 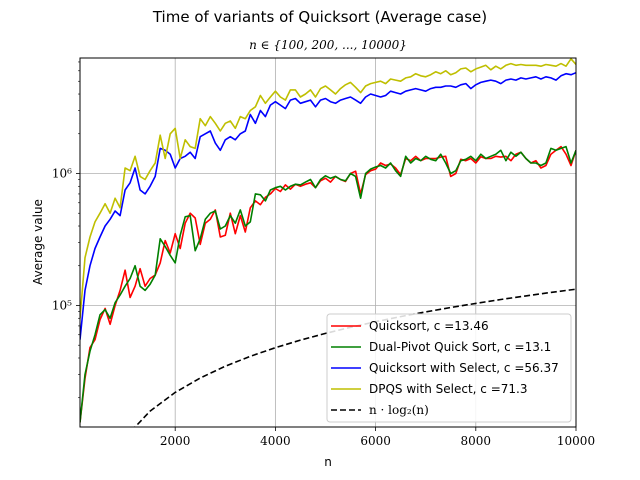 I want to click on chart-subtitle: n ∈ {100, 200, ..., 10000}, so click(x=328, y=45).